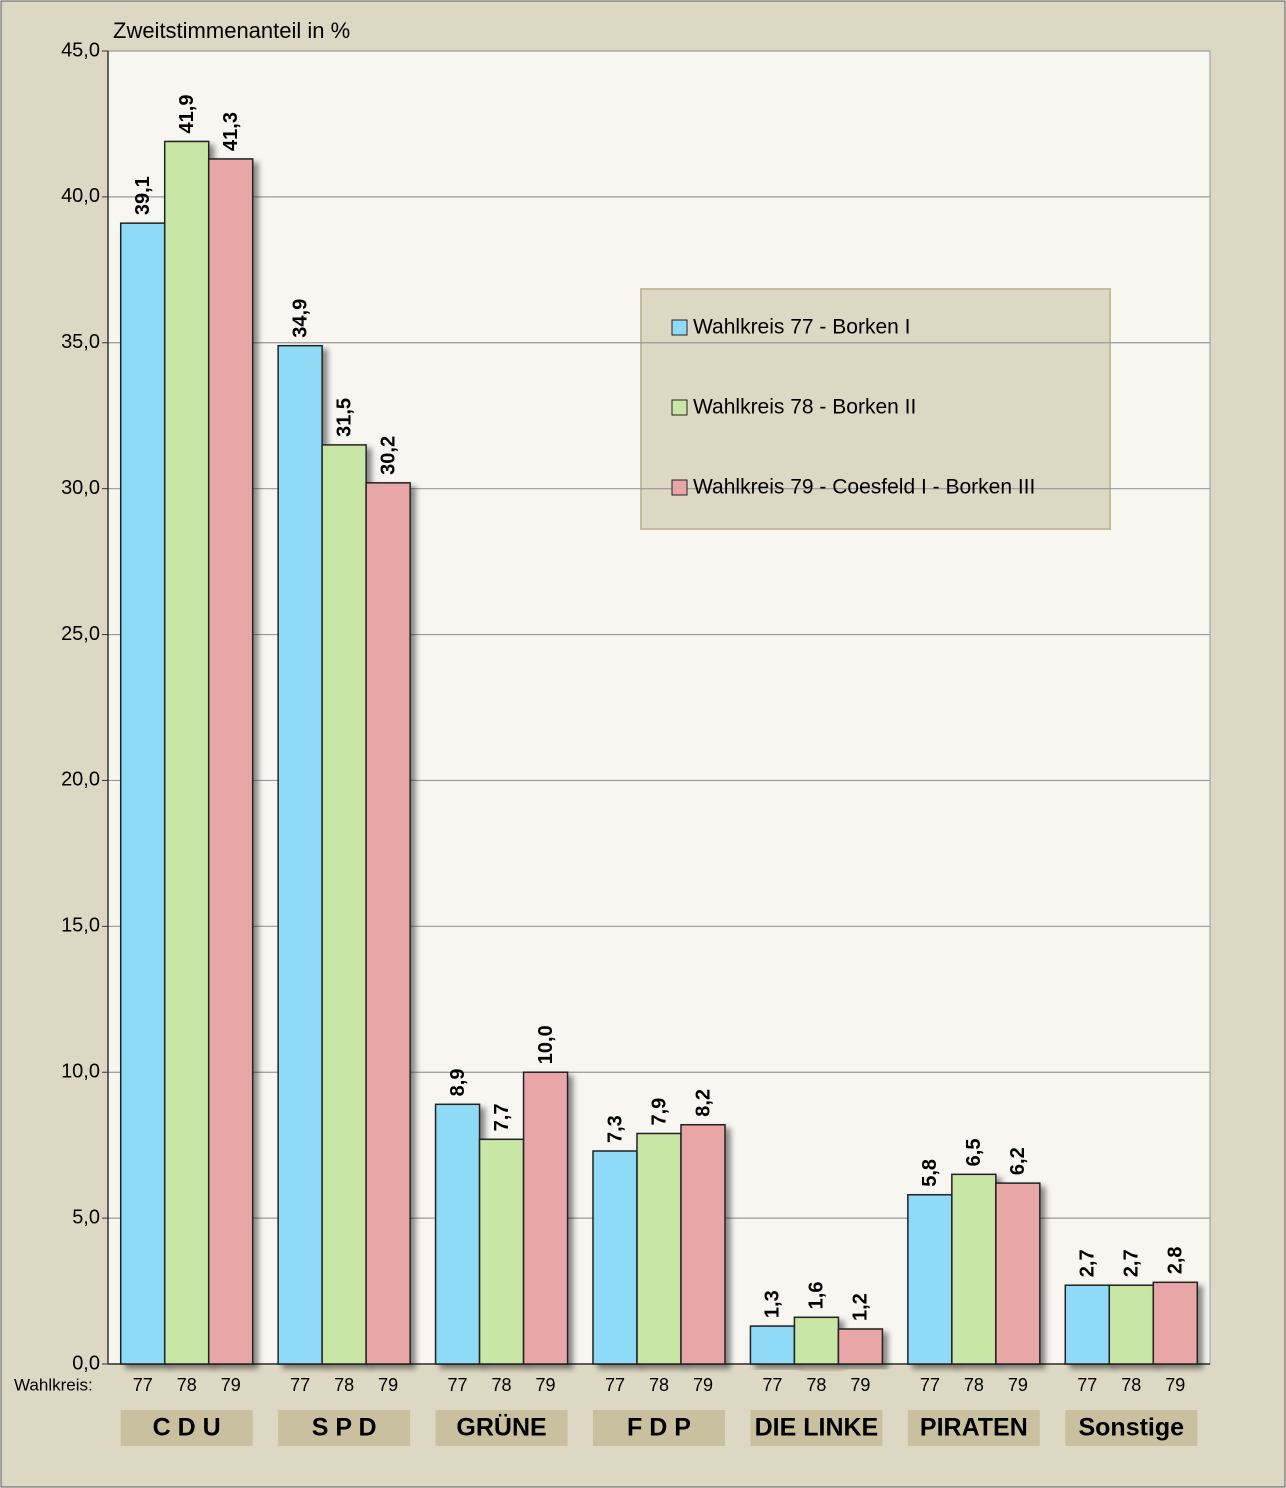  I want to click on value-label: 30,2, so click(388, 455).